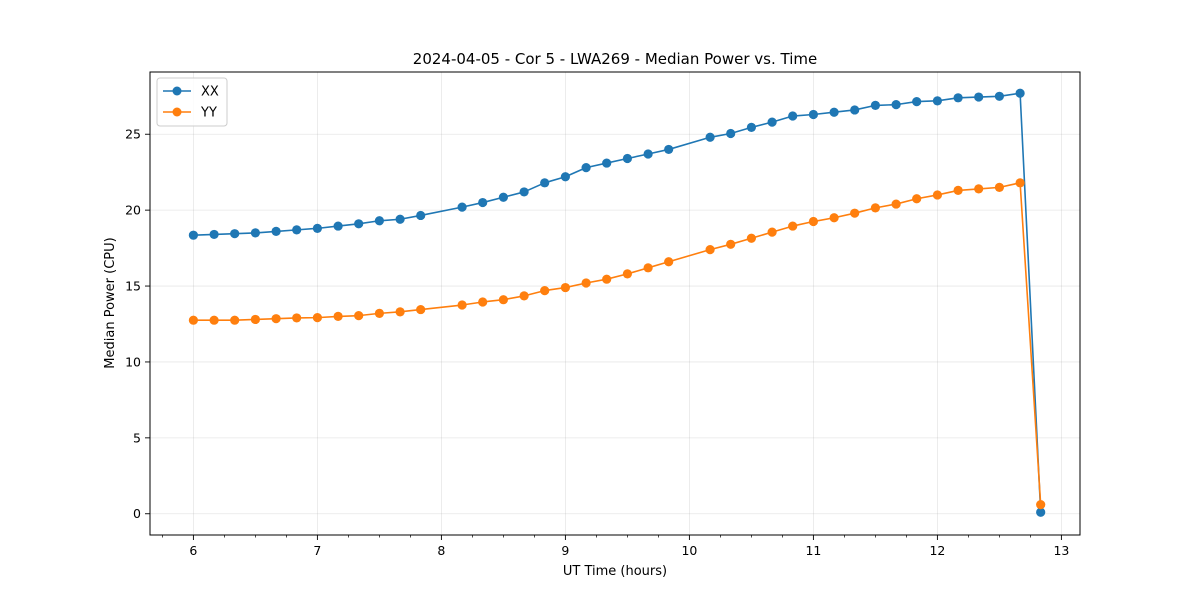  What do you see at coordinates (210, 92) in the screenshot?
I see `legend-label-xx: XX` at bounding box center [210, 92].